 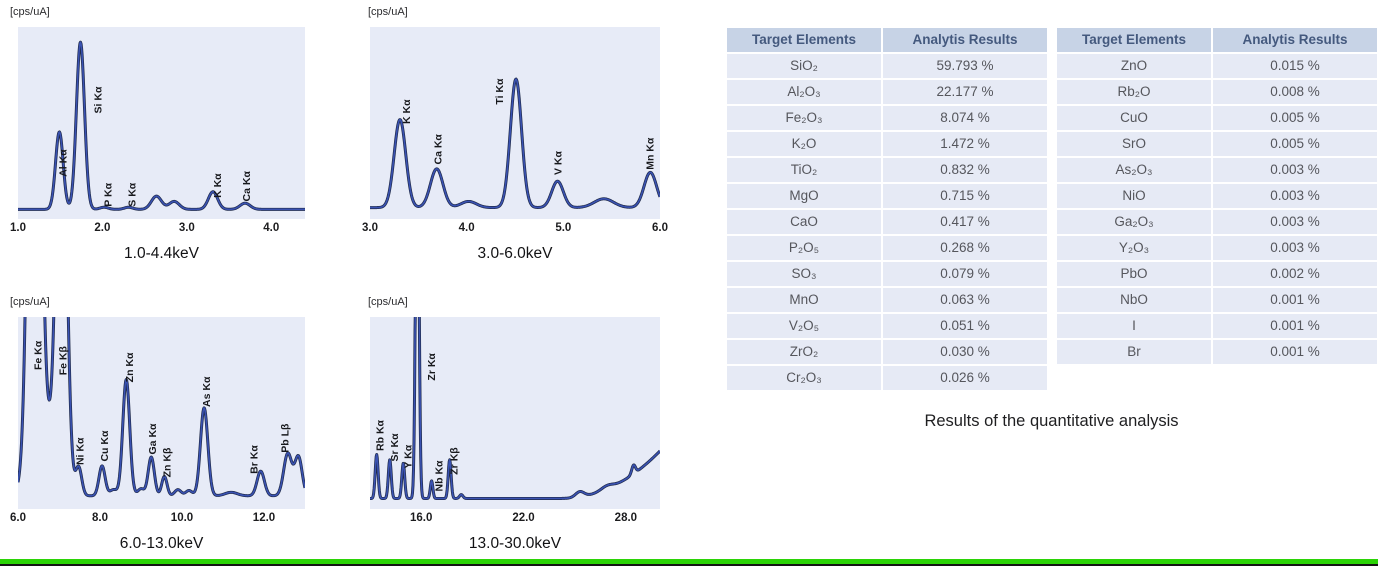 I want to click on peak-label: Si Kα, so click(x=98, y=99).